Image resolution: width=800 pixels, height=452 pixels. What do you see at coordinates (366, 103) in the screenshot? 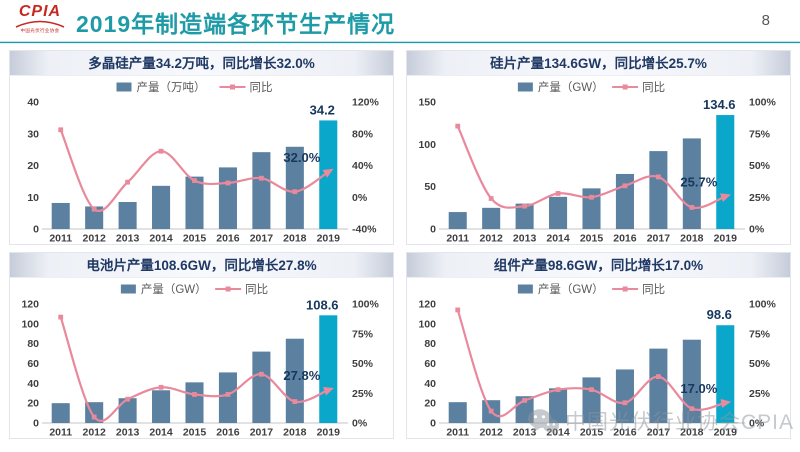
I see `svg-text: 120%` at bounding box center [366, 103].